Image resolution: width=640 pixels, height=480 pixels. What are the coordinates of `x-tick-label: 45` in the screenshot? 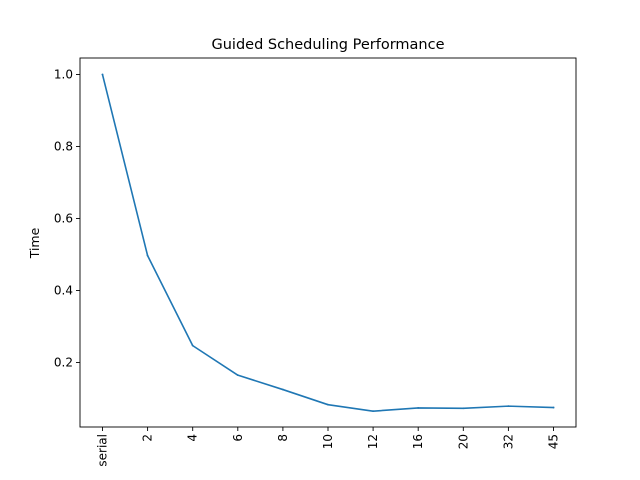 It's located at (554, 441).